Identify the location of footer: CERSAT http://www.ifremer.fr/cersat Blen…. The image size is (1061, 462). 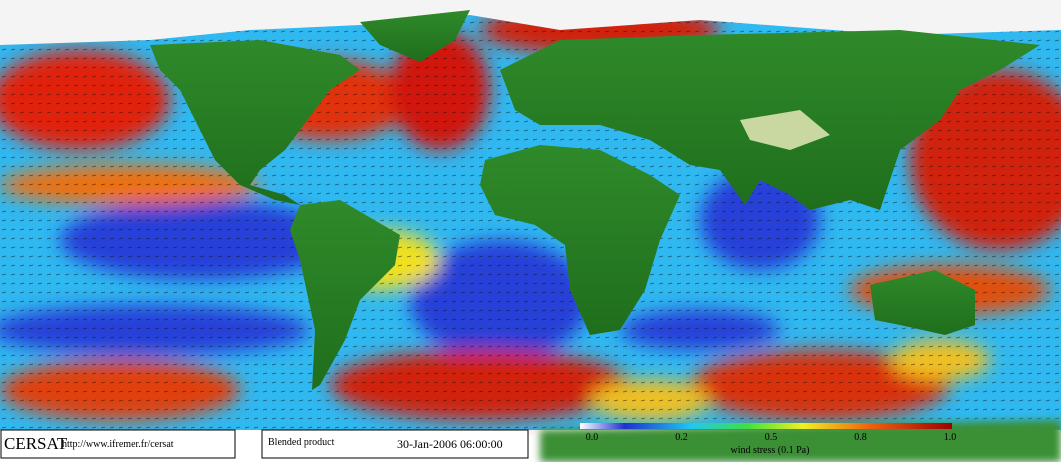
(264, 444).